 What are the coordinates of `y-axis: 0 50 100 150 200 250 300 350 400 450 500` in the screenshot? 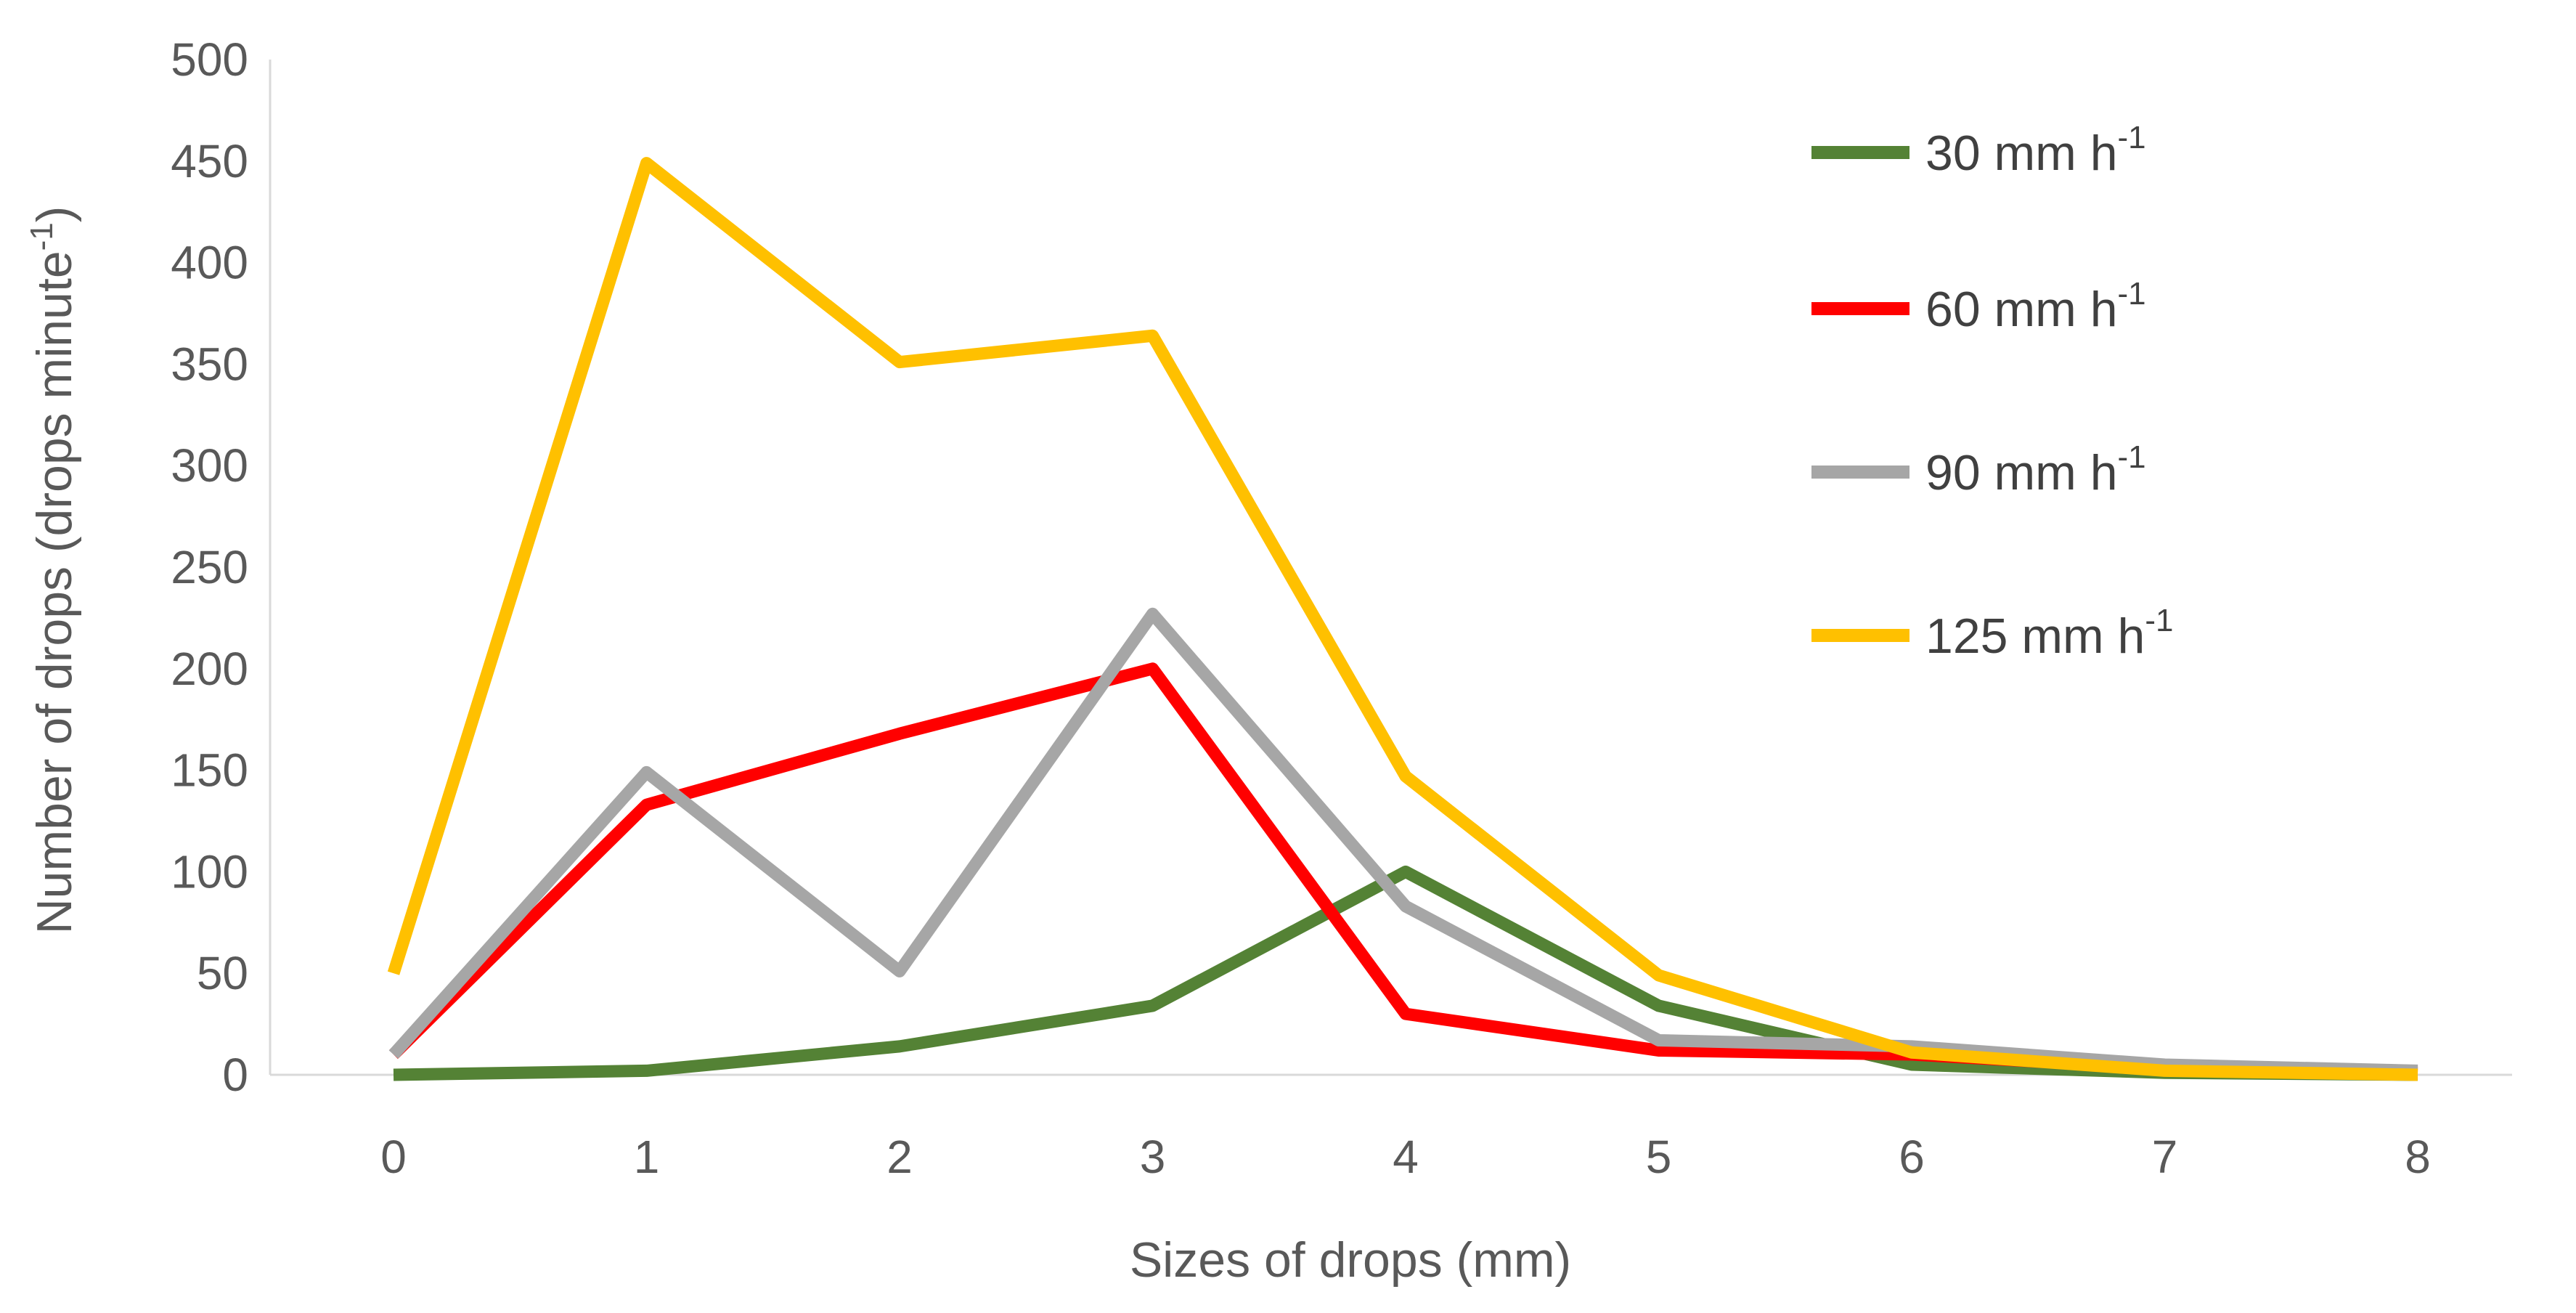 It's located at (221, 567).